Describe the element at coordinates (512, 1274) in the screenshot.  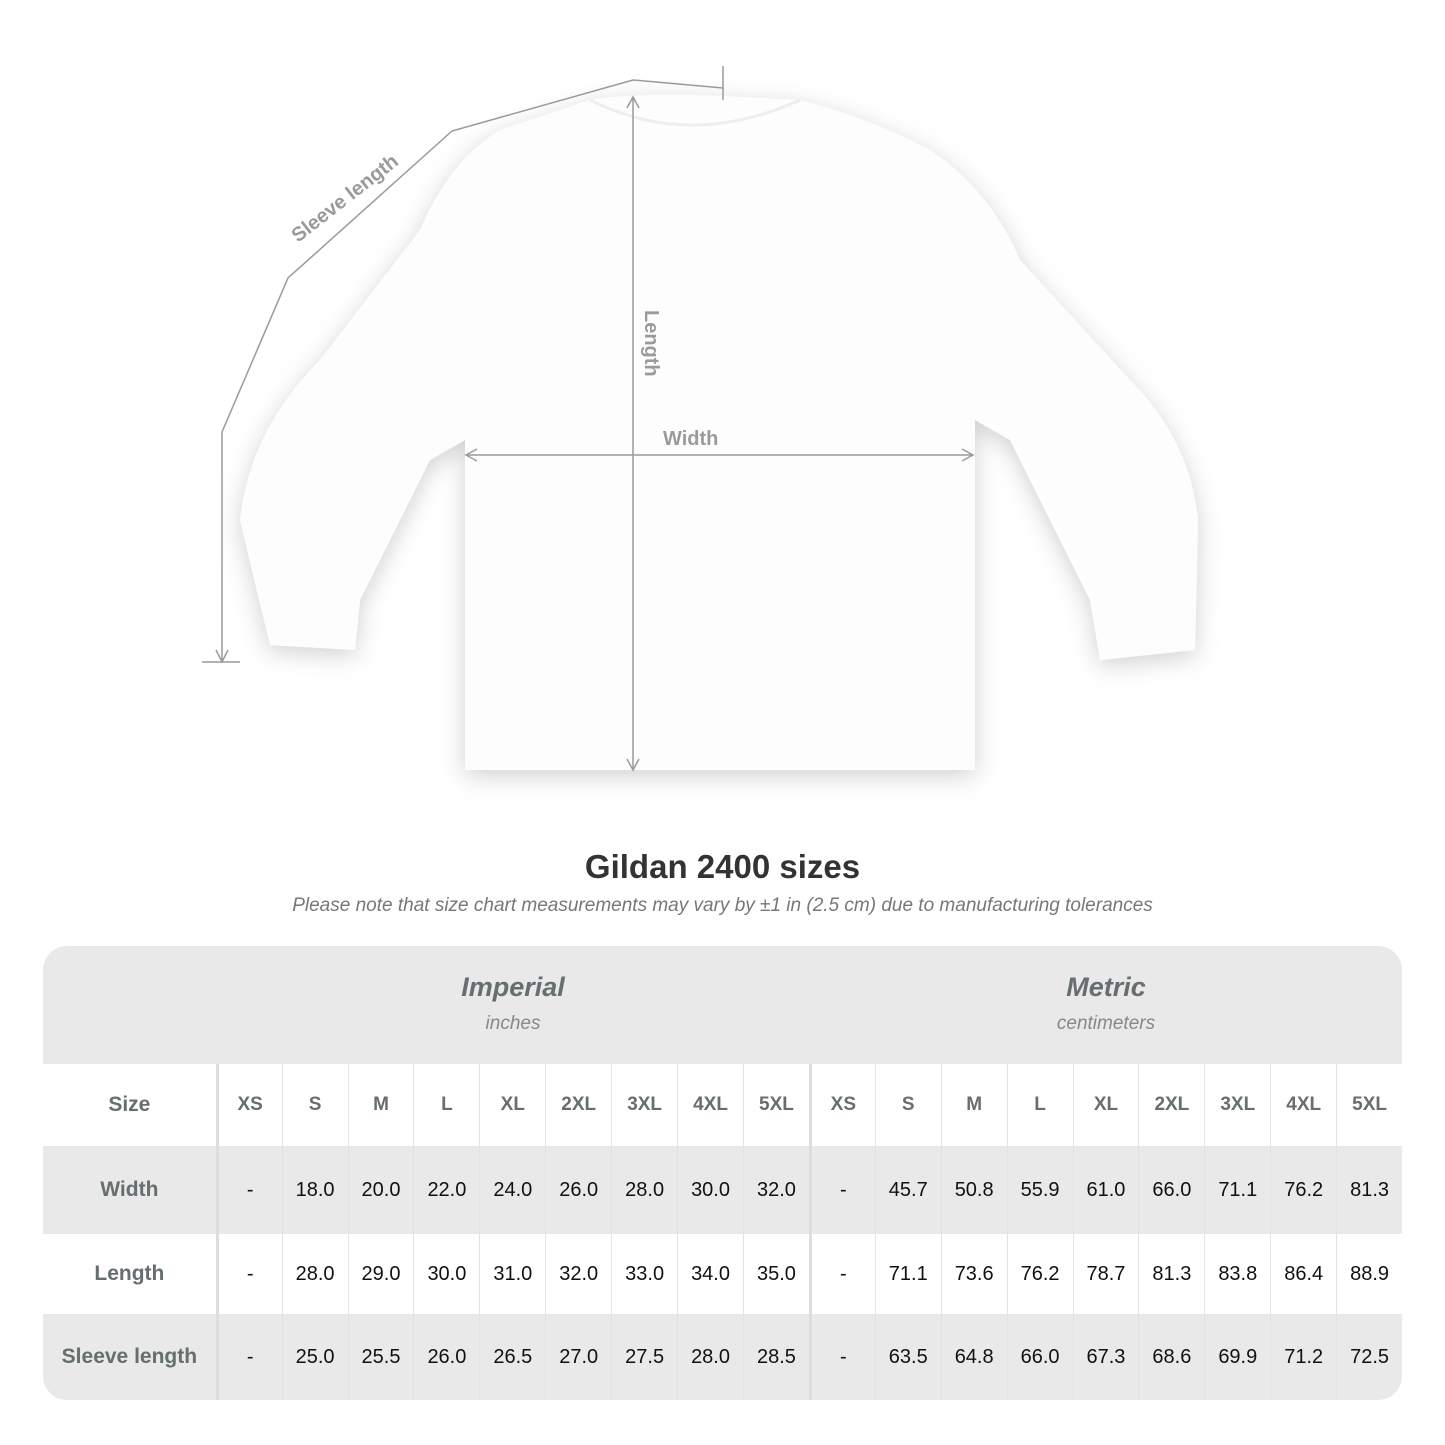
I see `table-cell: 31.0` at that location.